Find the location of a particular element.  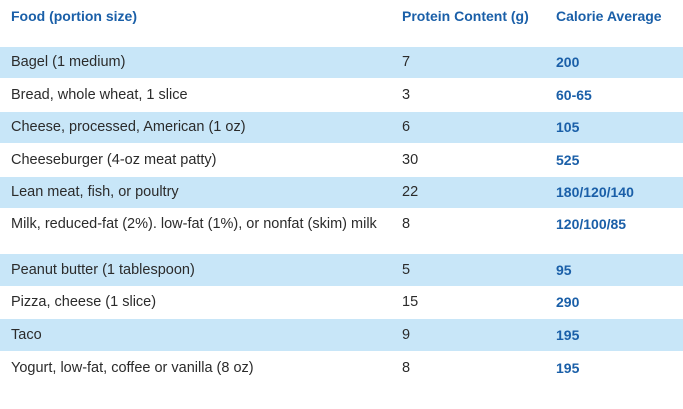

cell-calories: 180/120/140 is located at coordinates (614, 192).